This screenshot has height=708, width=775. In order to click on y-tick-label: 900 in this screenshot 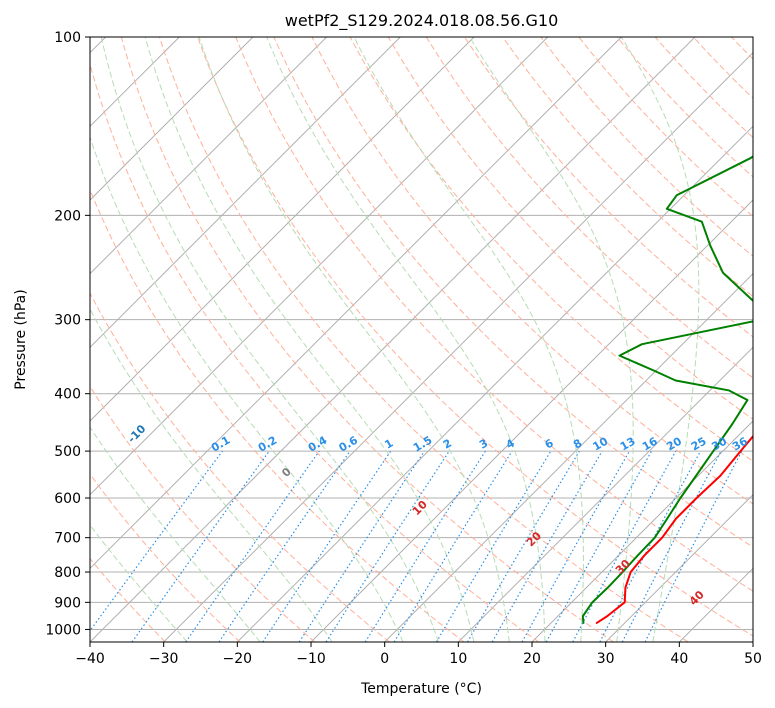, I will do `click(67, 603)`.